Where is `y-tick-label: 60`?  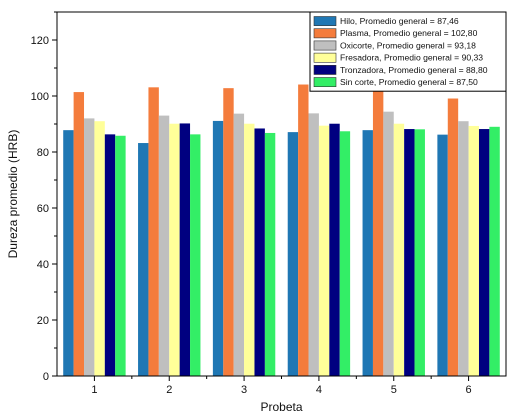
y-tick-label: 60 is located at coordinates (43, 209).